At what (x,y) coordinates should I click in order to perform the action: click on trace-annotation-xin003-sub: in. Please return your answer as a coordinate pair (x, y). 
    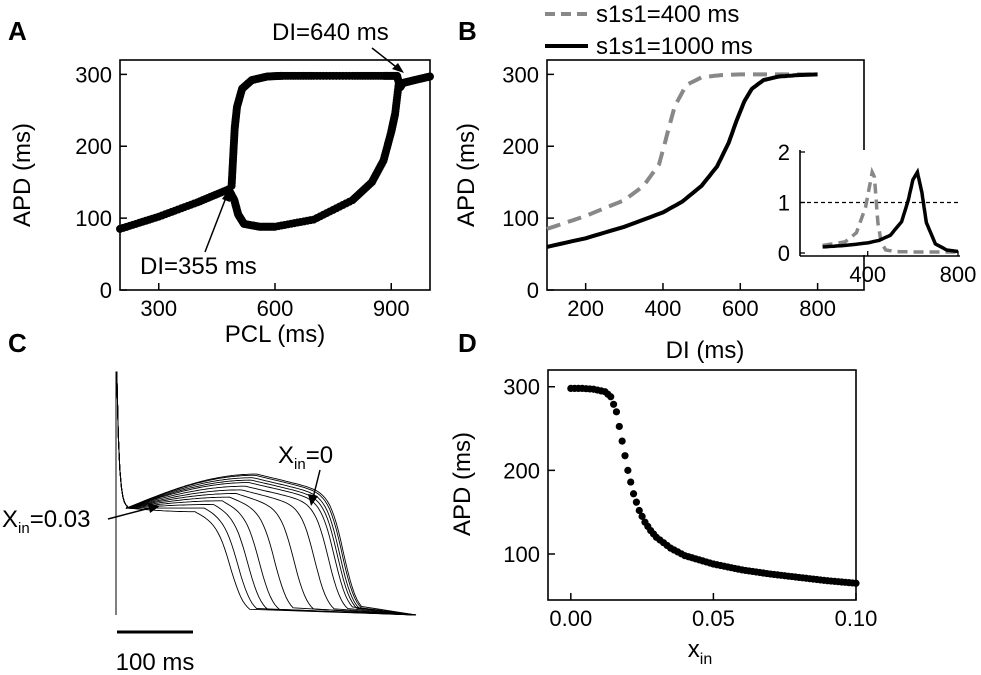
    Looking at the image, I should click on (24, 528).